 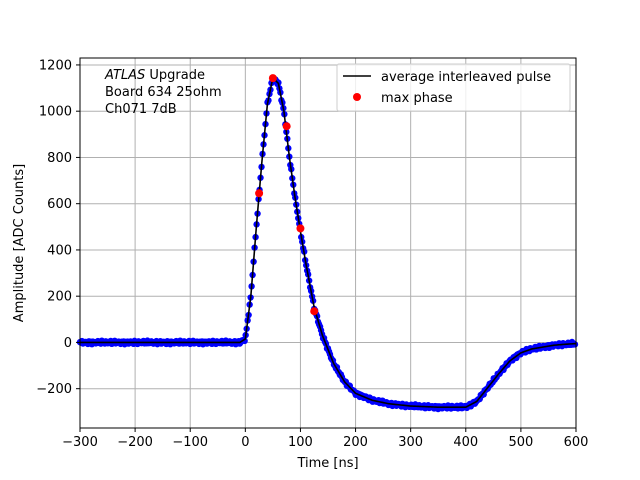 What do you see at coordinates (576, 442) in the screenshot?
I see `x-tick-label: 600` at bounding box center [576, 442].